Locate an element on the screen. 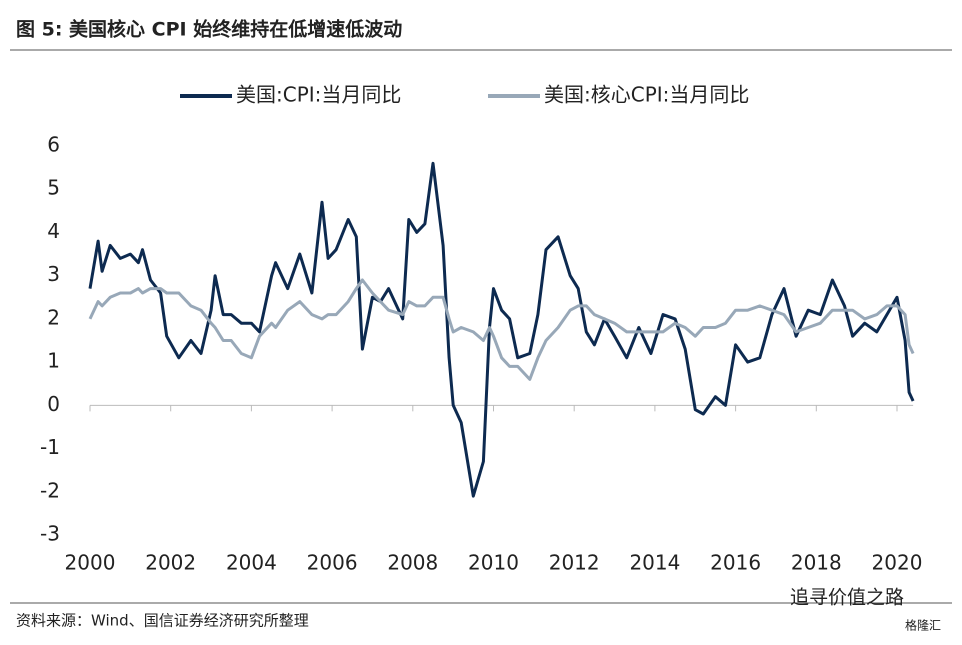 The width and height of the screenshot is (962, 645). y-tick-label: -1 is located at coordinates (50, 447).